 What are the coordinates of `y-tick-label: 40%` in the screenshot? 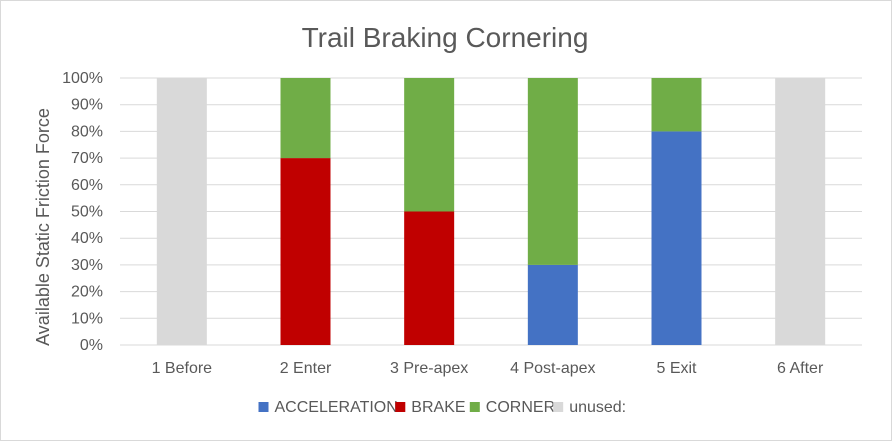 It's located at (87, 238).